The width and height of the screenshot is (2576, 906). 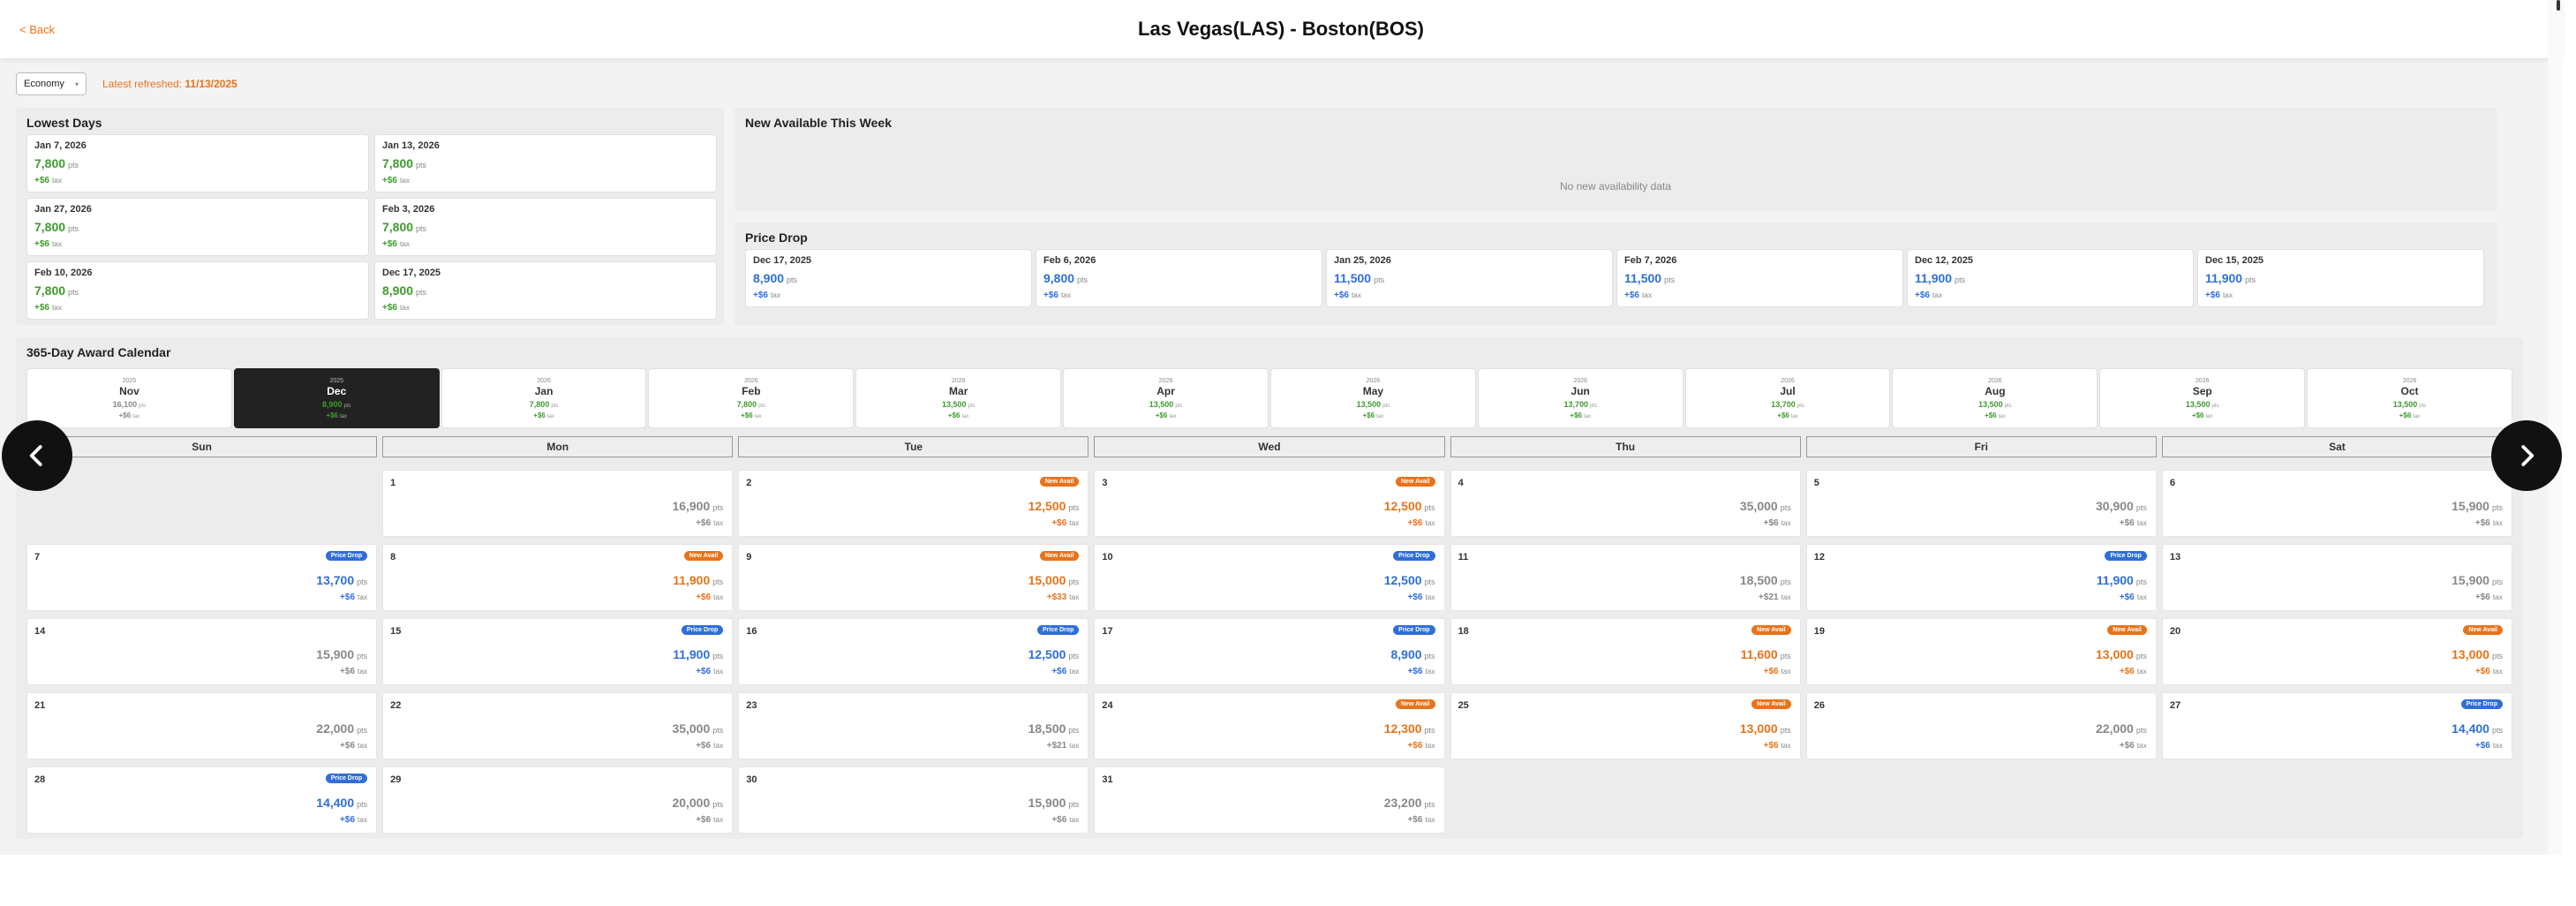 What do you see at coordinates (342, 803) in the screenshot?
I see `day-points: 14,400 pts` at bounding box center [342, 803].